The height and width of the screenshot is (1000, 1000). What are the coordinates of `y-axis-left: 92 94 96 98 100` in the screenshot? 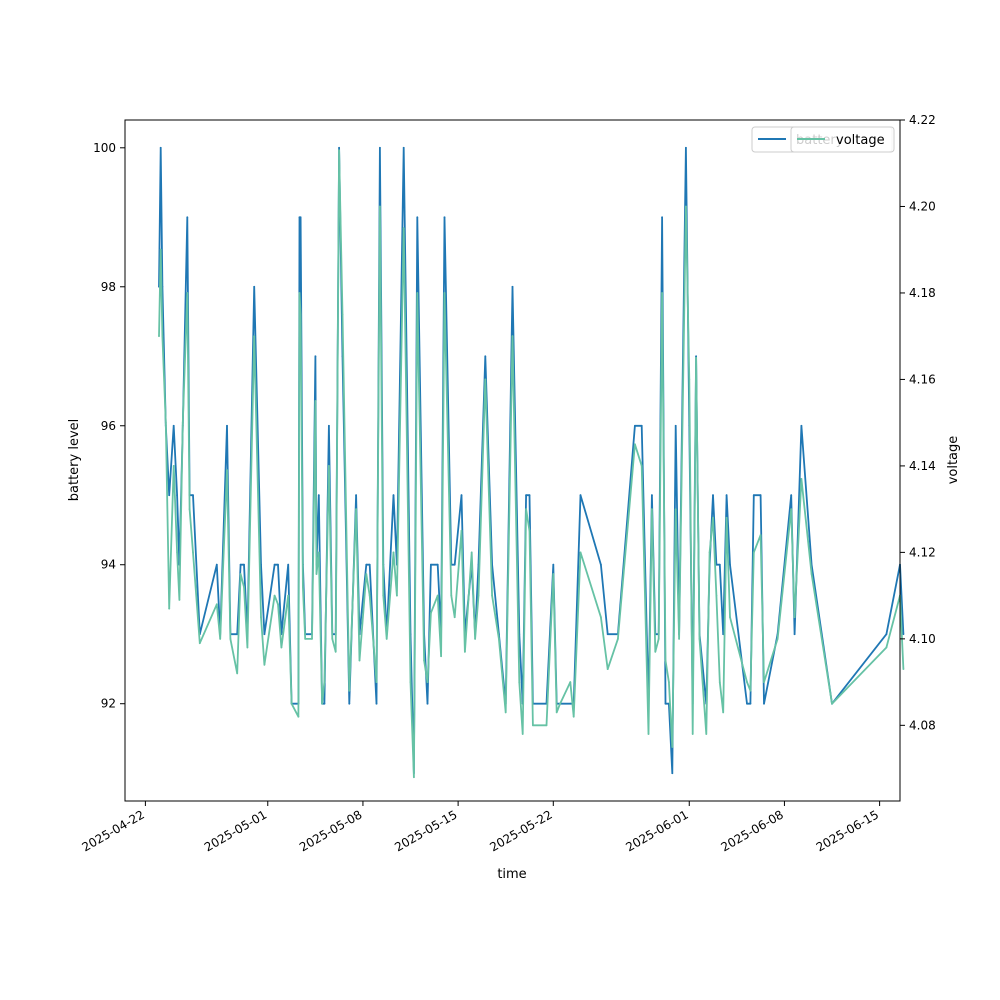 It's located at (109, 426).